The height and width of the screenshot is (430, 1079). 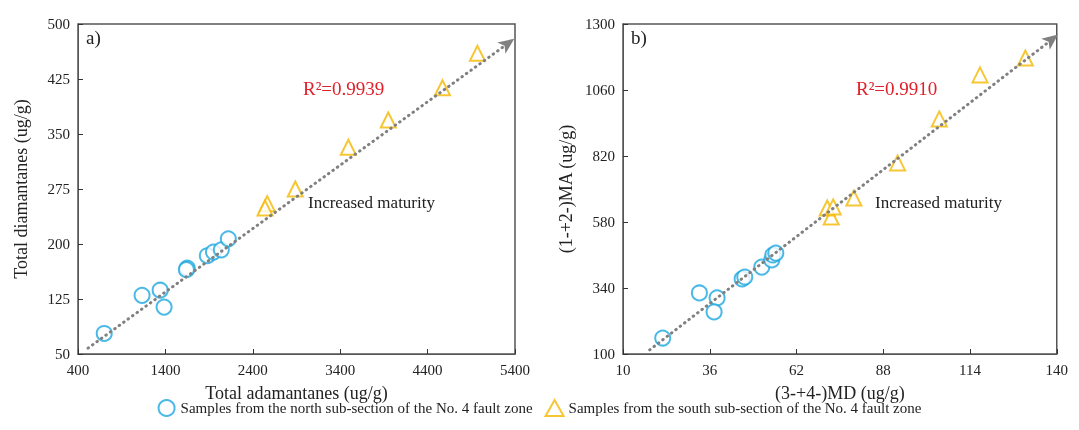 What do you see at coordinates (58, 189) in the screenshot?
I see `y-tick-label: 275` at bounding box center [58, 189].